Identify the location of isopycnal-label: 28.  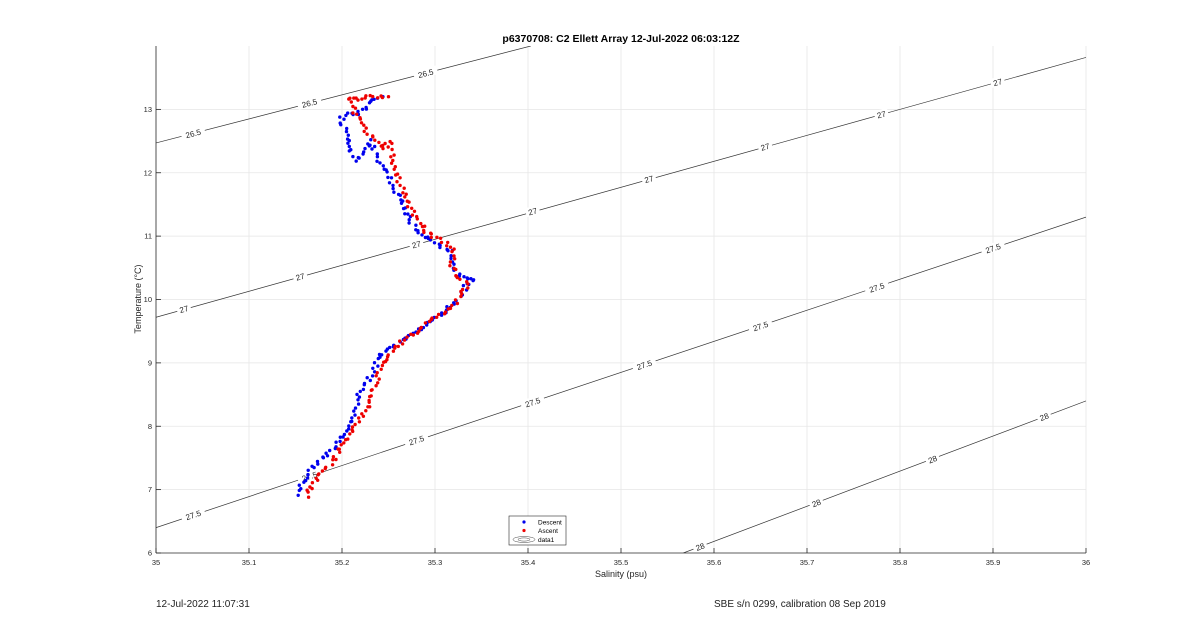
(932, 459).